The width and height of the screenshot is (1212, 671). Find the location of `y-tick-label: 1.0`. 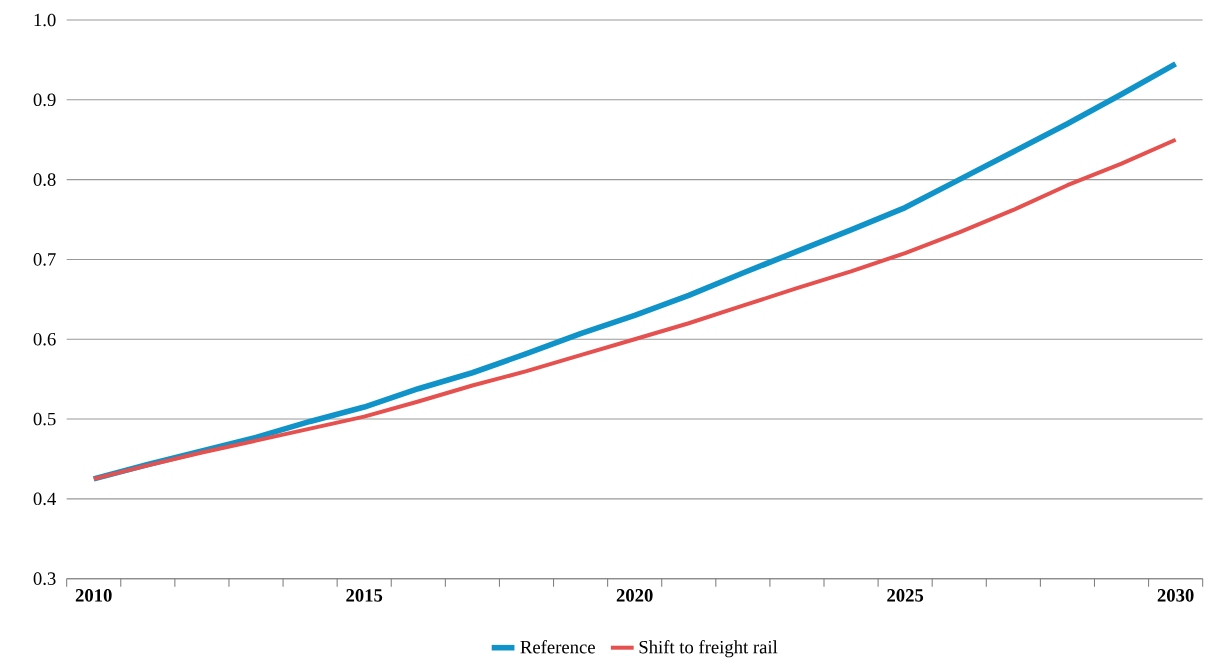

y-tick-label: 1.0 is located at coordinates (45, 20).